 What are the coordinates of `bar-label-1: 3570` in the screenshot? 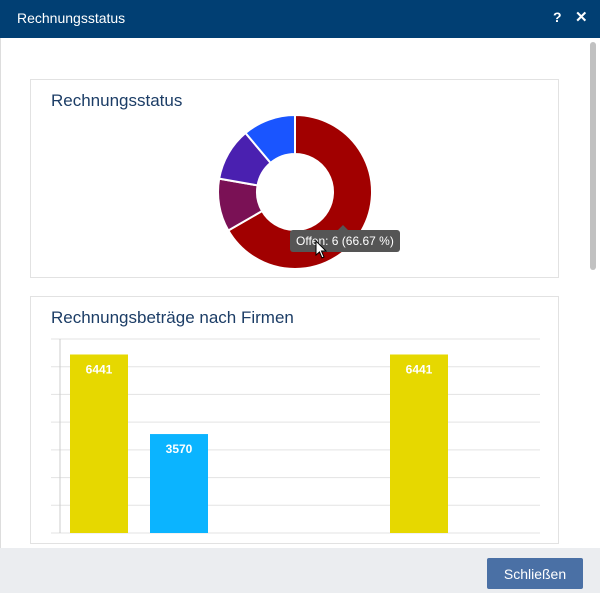 It's located at (179, 449).